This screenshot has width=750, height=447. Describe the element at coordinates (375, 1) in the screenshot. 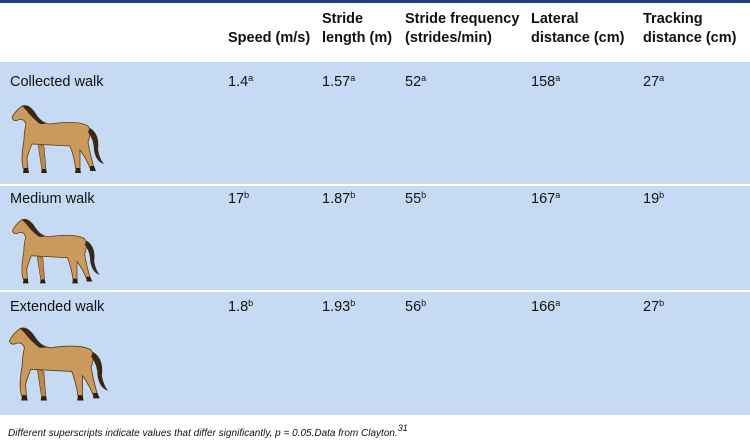

I see `top-bar` at that location.